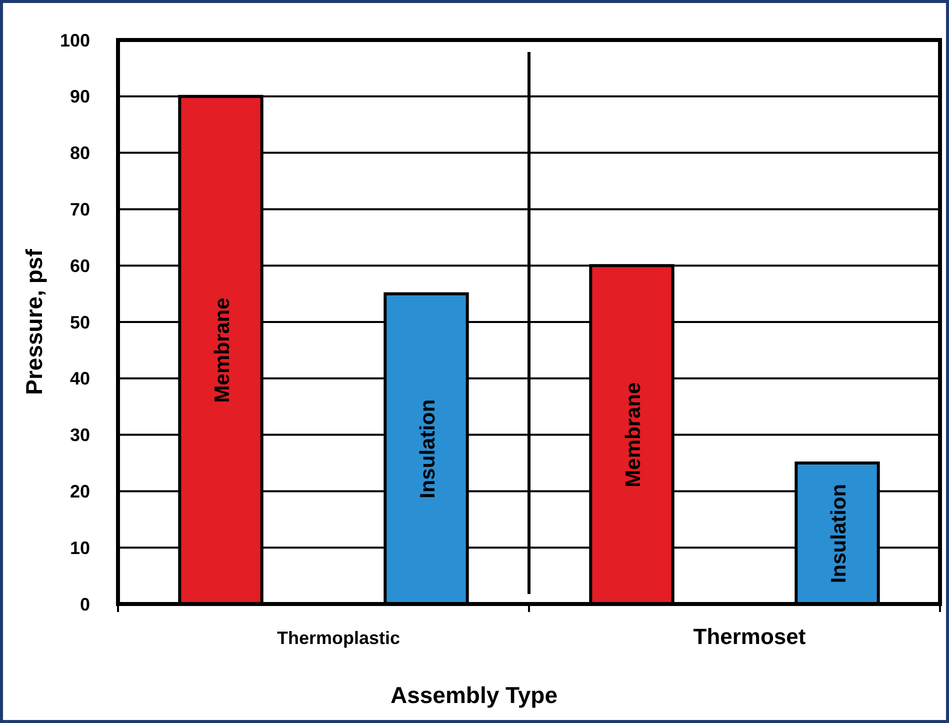  What do you see at coordinates (749, 636) in the screenshot?
I see `x-tick-label: Thermoset` at bounding box center [749, 636].